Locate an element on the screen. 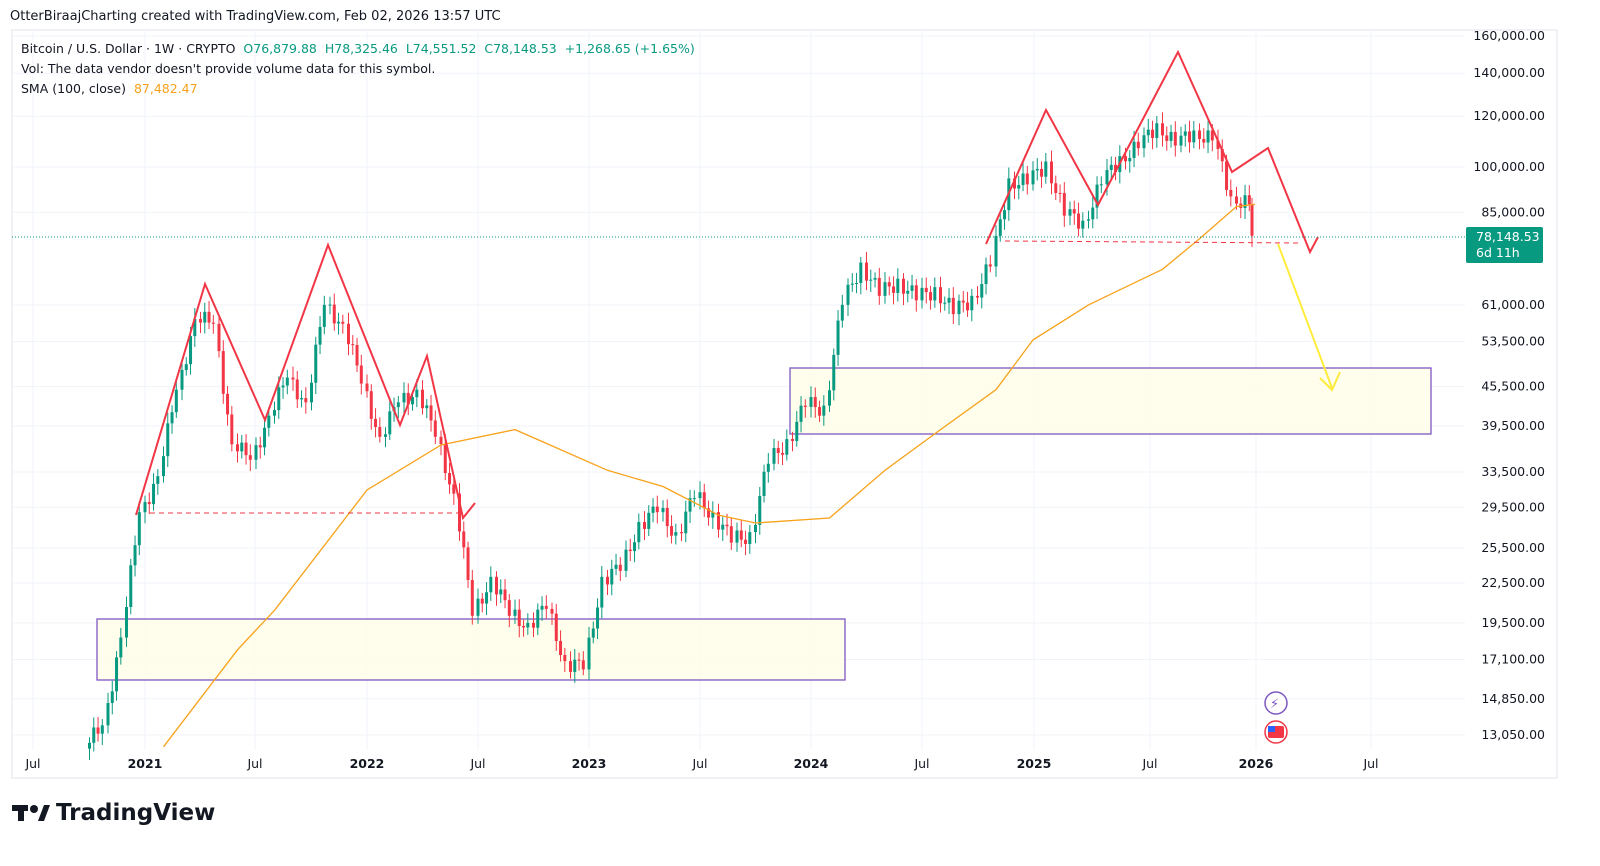  x-tick-label: Jul is located at coordinates (699, 763).